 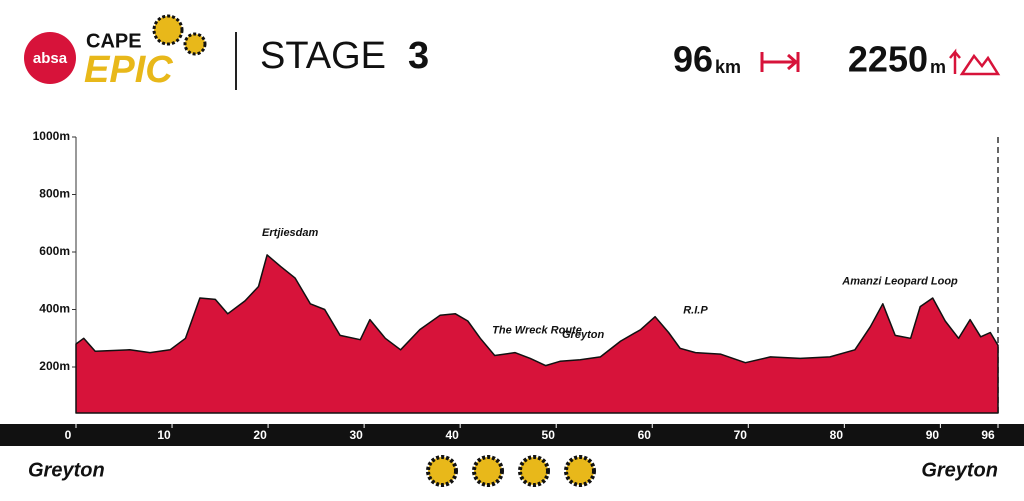 What do you see at coordinates (728, 67) in the screenshot?
I see `distance-unit: km` at bounding box center [728, 67].